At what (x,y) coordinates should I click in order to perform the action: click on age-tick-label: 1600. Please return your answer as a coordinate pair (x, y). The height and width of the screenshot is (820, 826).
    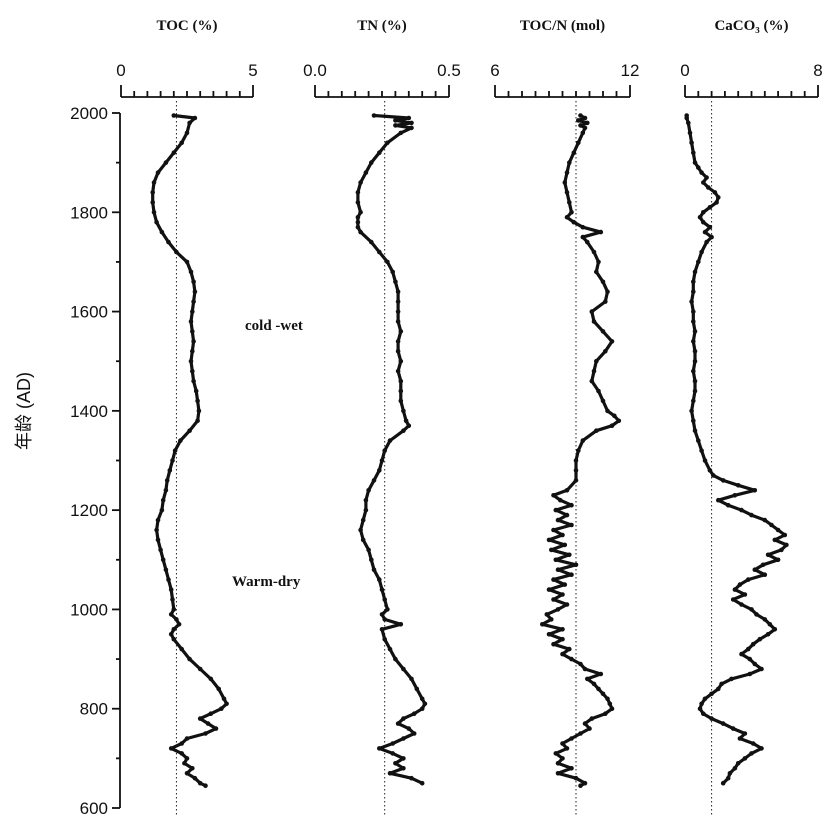
    Looking at the image, I should click on (89, 312).